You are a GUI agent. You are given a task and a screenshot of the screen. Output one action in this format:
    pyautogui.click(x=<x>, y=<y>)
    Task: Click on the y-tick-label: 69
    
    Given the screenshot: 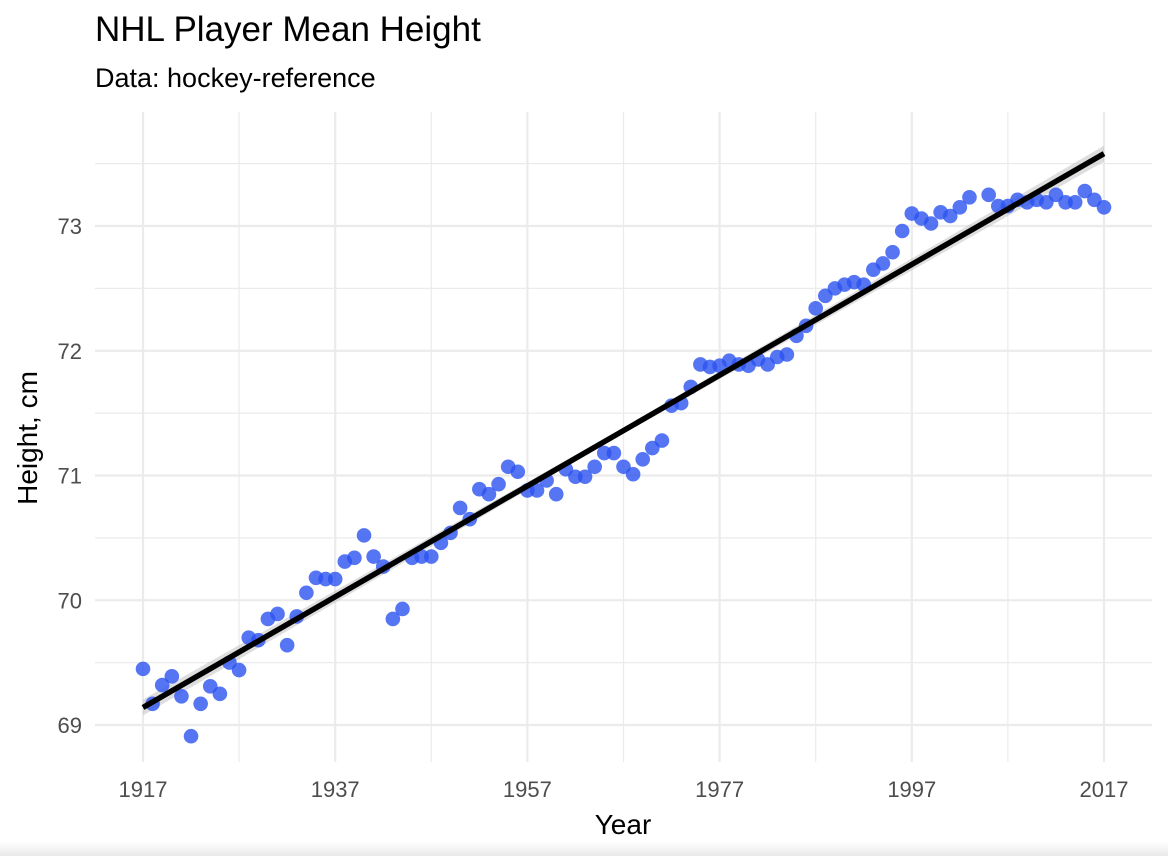 What is the action you would take?
    pyautogui.click(x=70, y=725)
    